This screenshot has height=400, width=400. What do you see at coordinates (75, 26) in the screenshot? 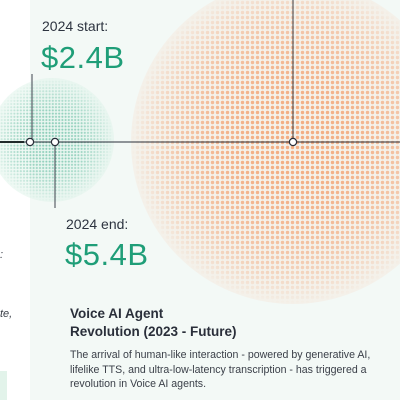
I see `start-stat-label: 2024 start:` at bounding box center [75, 26].